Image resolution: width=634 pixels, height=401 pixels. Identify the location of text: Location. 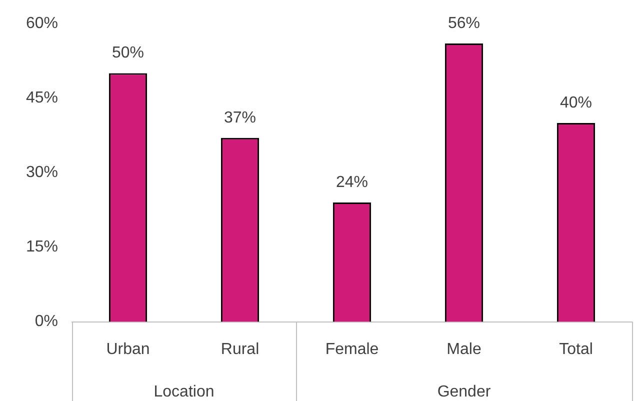
(184, 391).